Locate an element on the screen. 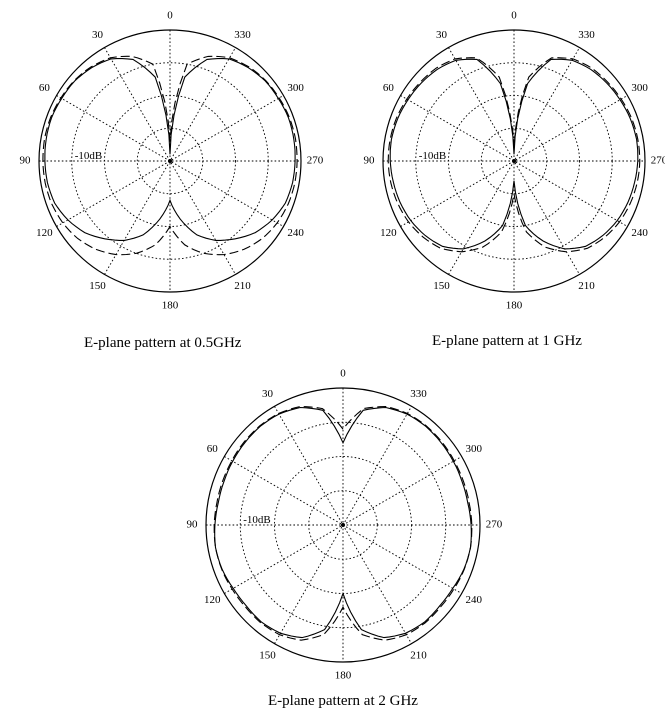  chart-caption: E-plane pattern at 1 GHz is located at coordinates (507, 341).